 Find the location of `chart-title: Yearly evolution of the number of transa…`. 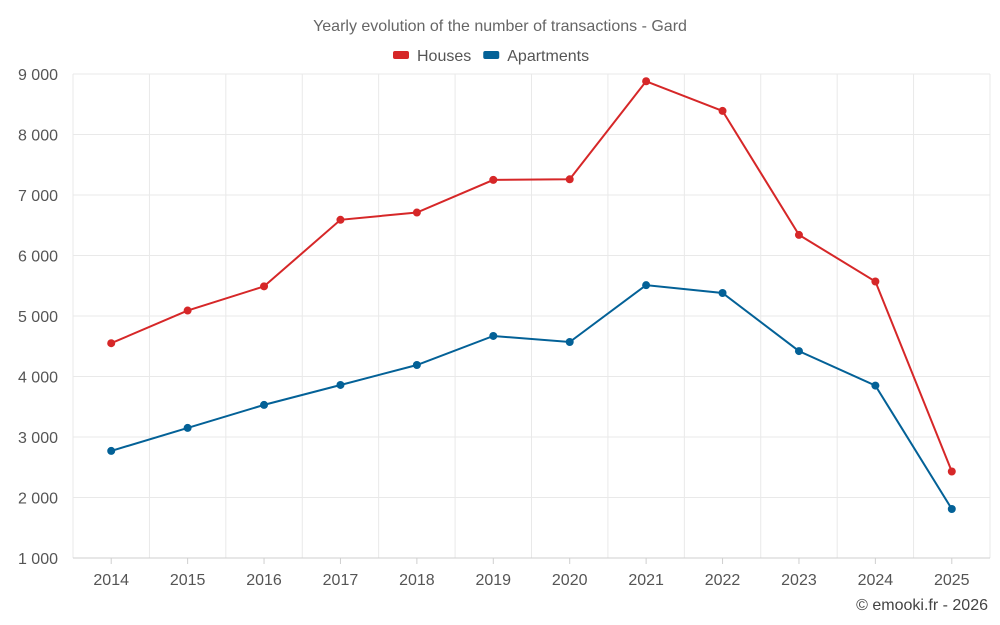

chart-title: Yearly evolution of the number of transa… is located at coordinates (500, 26).